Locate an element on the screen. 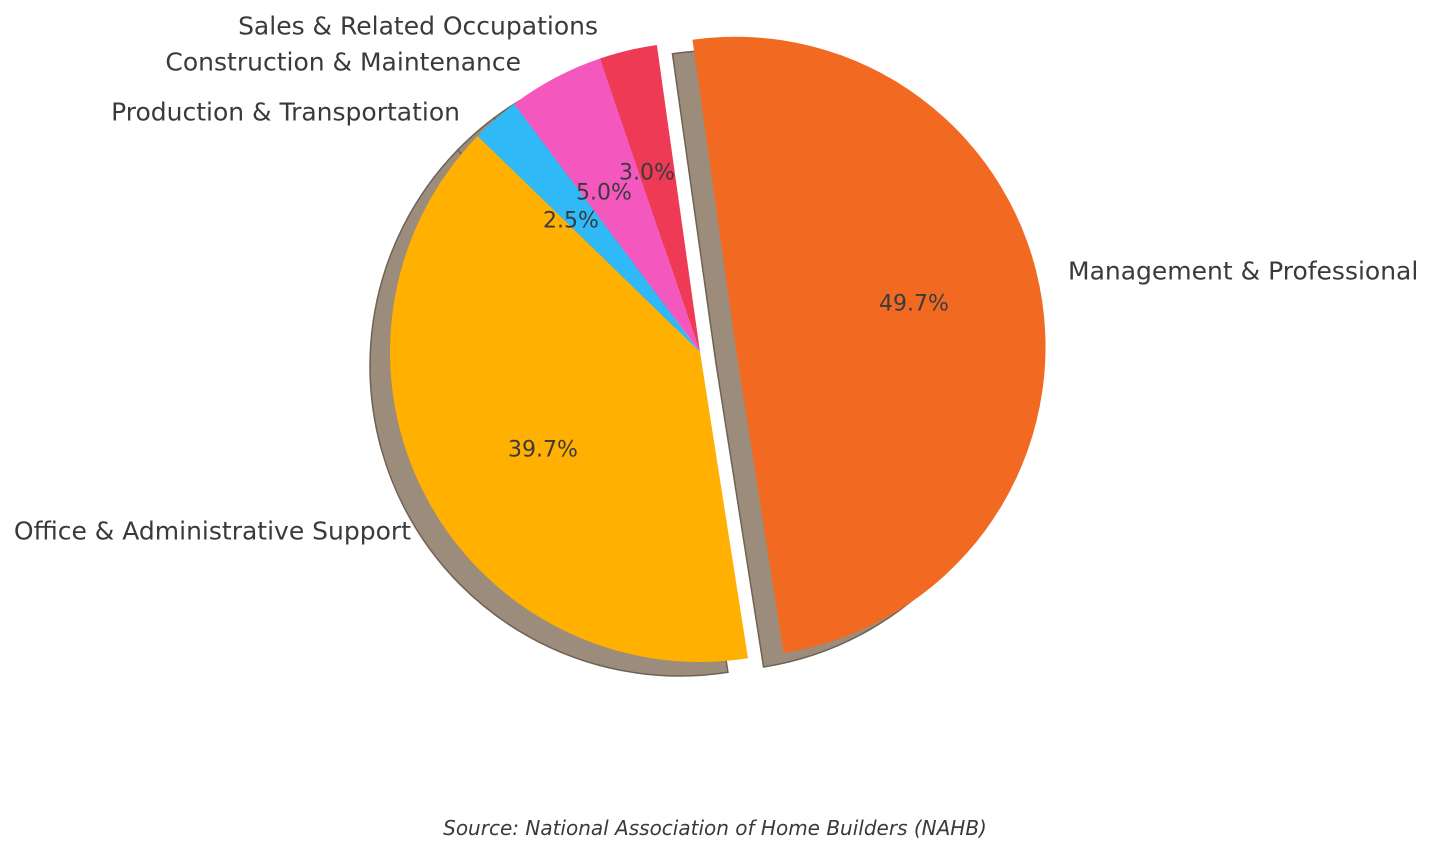 The width and height of the screenshot is (1430, 858). pct-label-office-administrative-support: 39.7% is located at coordinates (543, 450).